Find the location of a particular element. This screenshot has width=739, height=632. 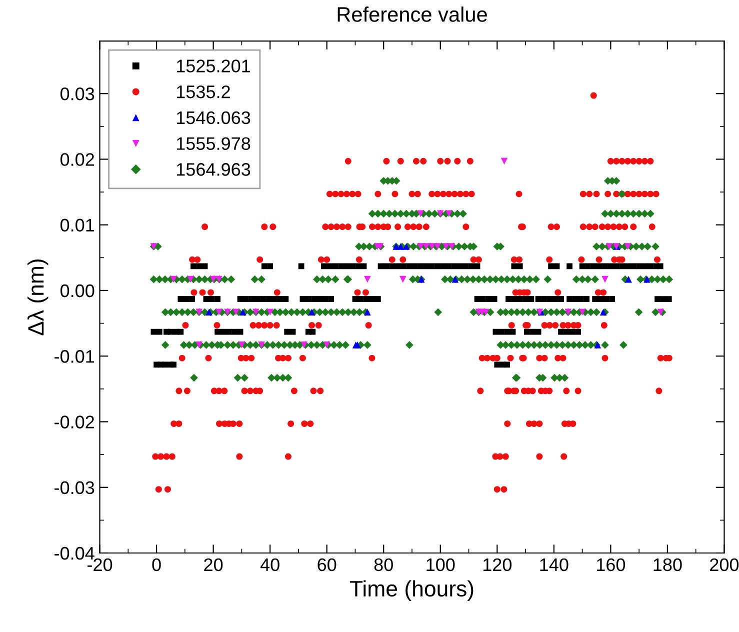

legend-label: 1525.201 is located at coordinates (213, 66).